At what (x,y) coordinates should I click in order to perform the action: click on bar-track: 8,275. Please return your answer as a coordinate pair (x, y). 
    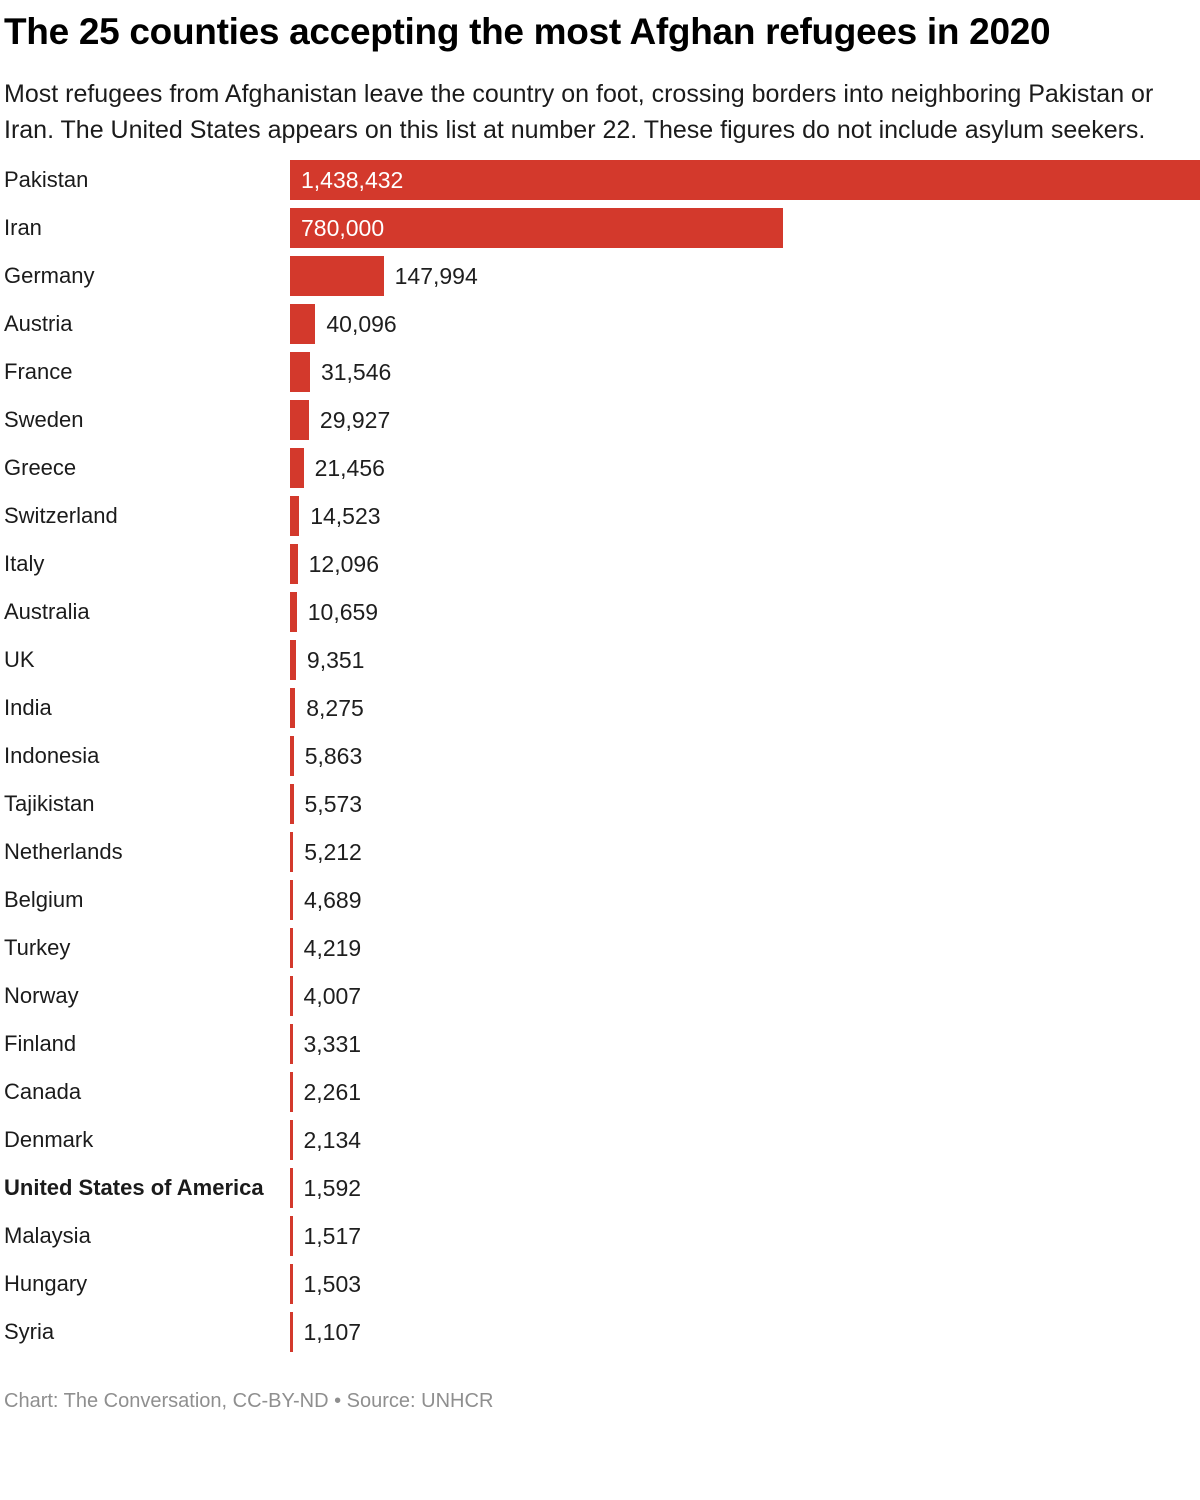
    Looking at the image, I should click on (745, 708).